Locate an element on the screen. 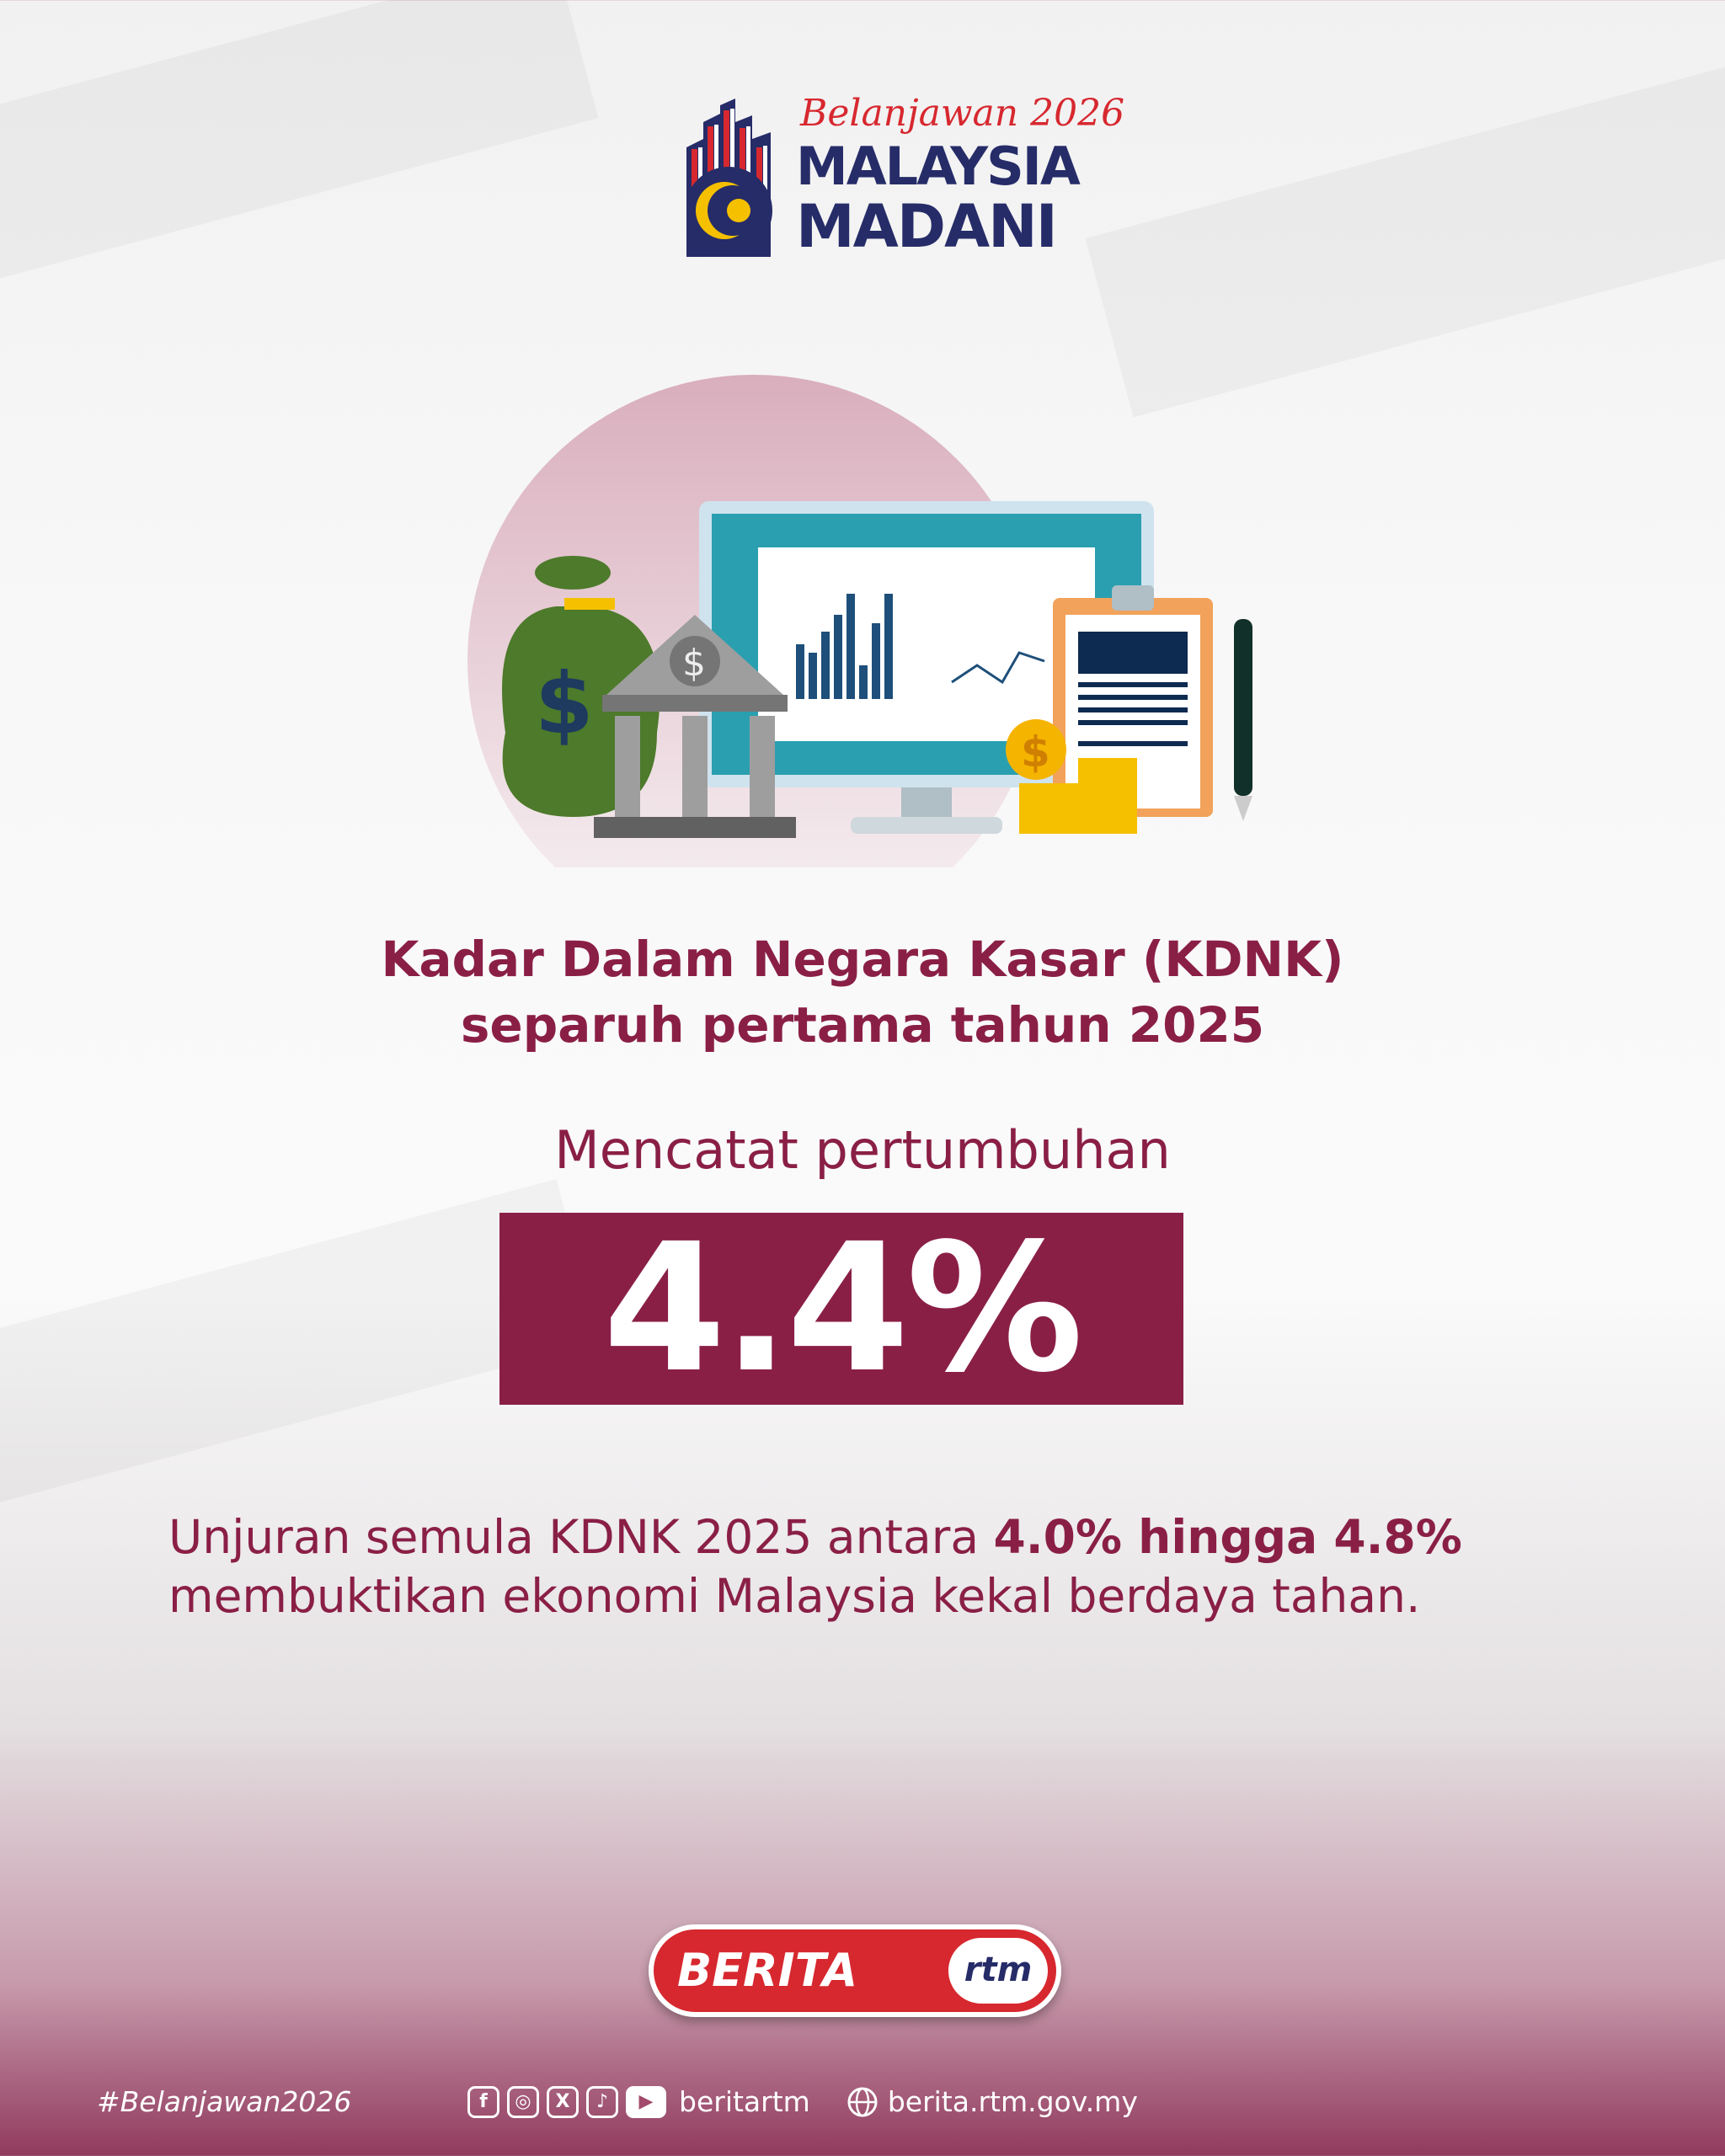 This screenshot has width=1725, height=2156. website-link: berita.rtm.gov.my is located at coordinates (1012, 2101).